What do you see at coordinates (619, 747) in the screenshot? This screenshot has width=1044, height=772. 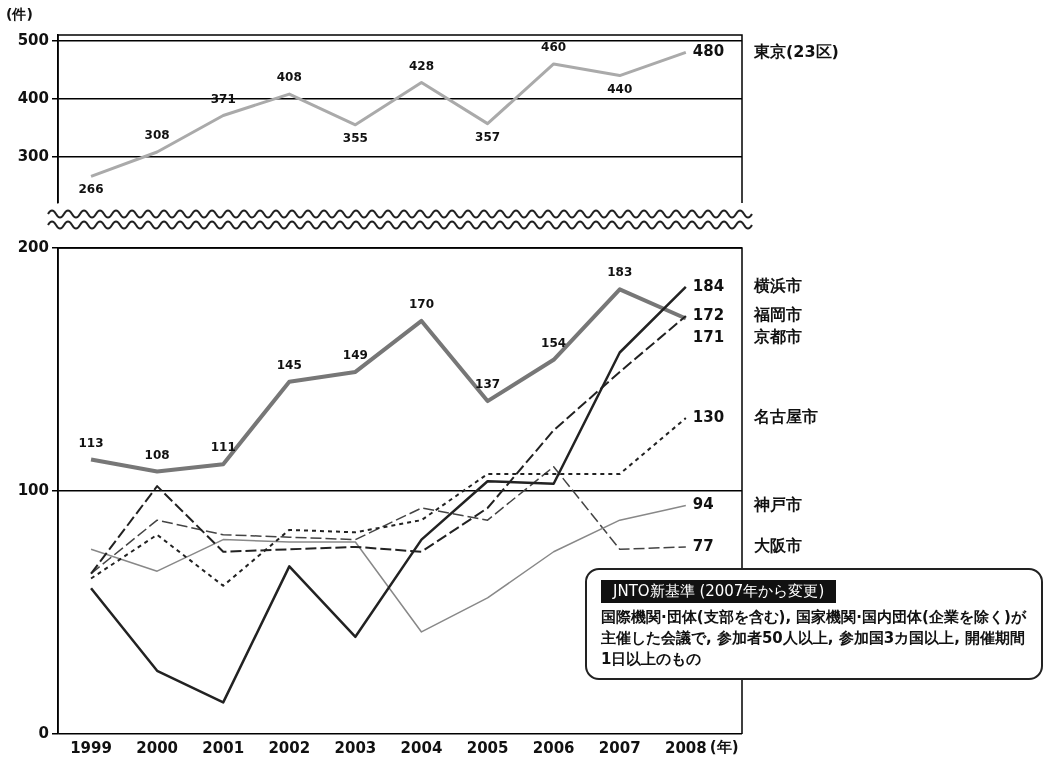 I see `x-tick-label: 2007` at bounding box center [619, 747].